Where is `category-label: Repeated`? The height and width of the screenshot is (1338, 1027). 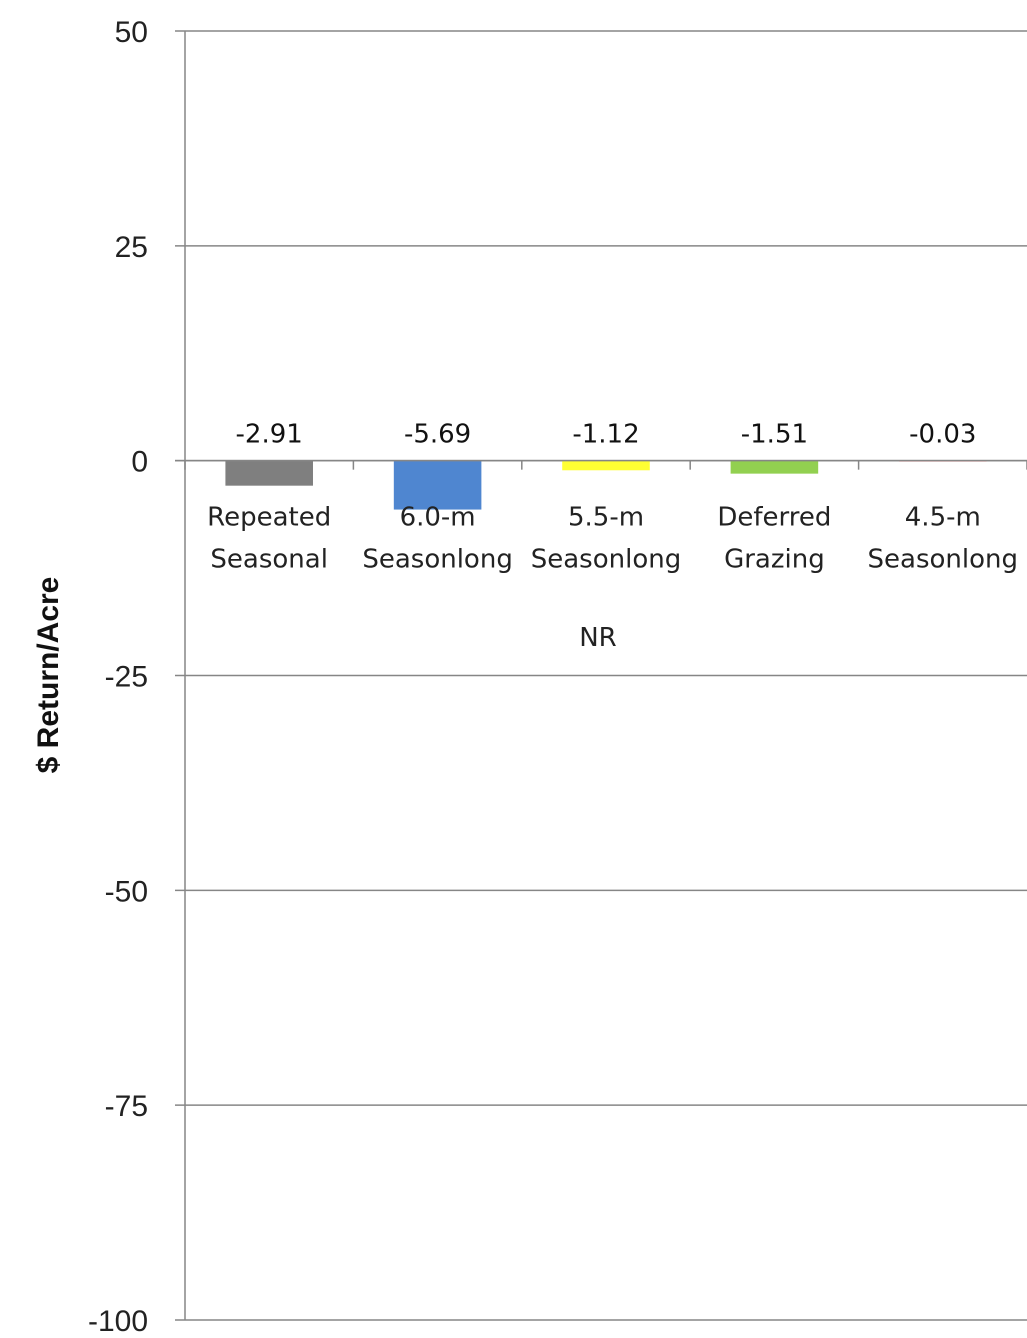 category-label: Repeated is located at coordinates (269, 518).